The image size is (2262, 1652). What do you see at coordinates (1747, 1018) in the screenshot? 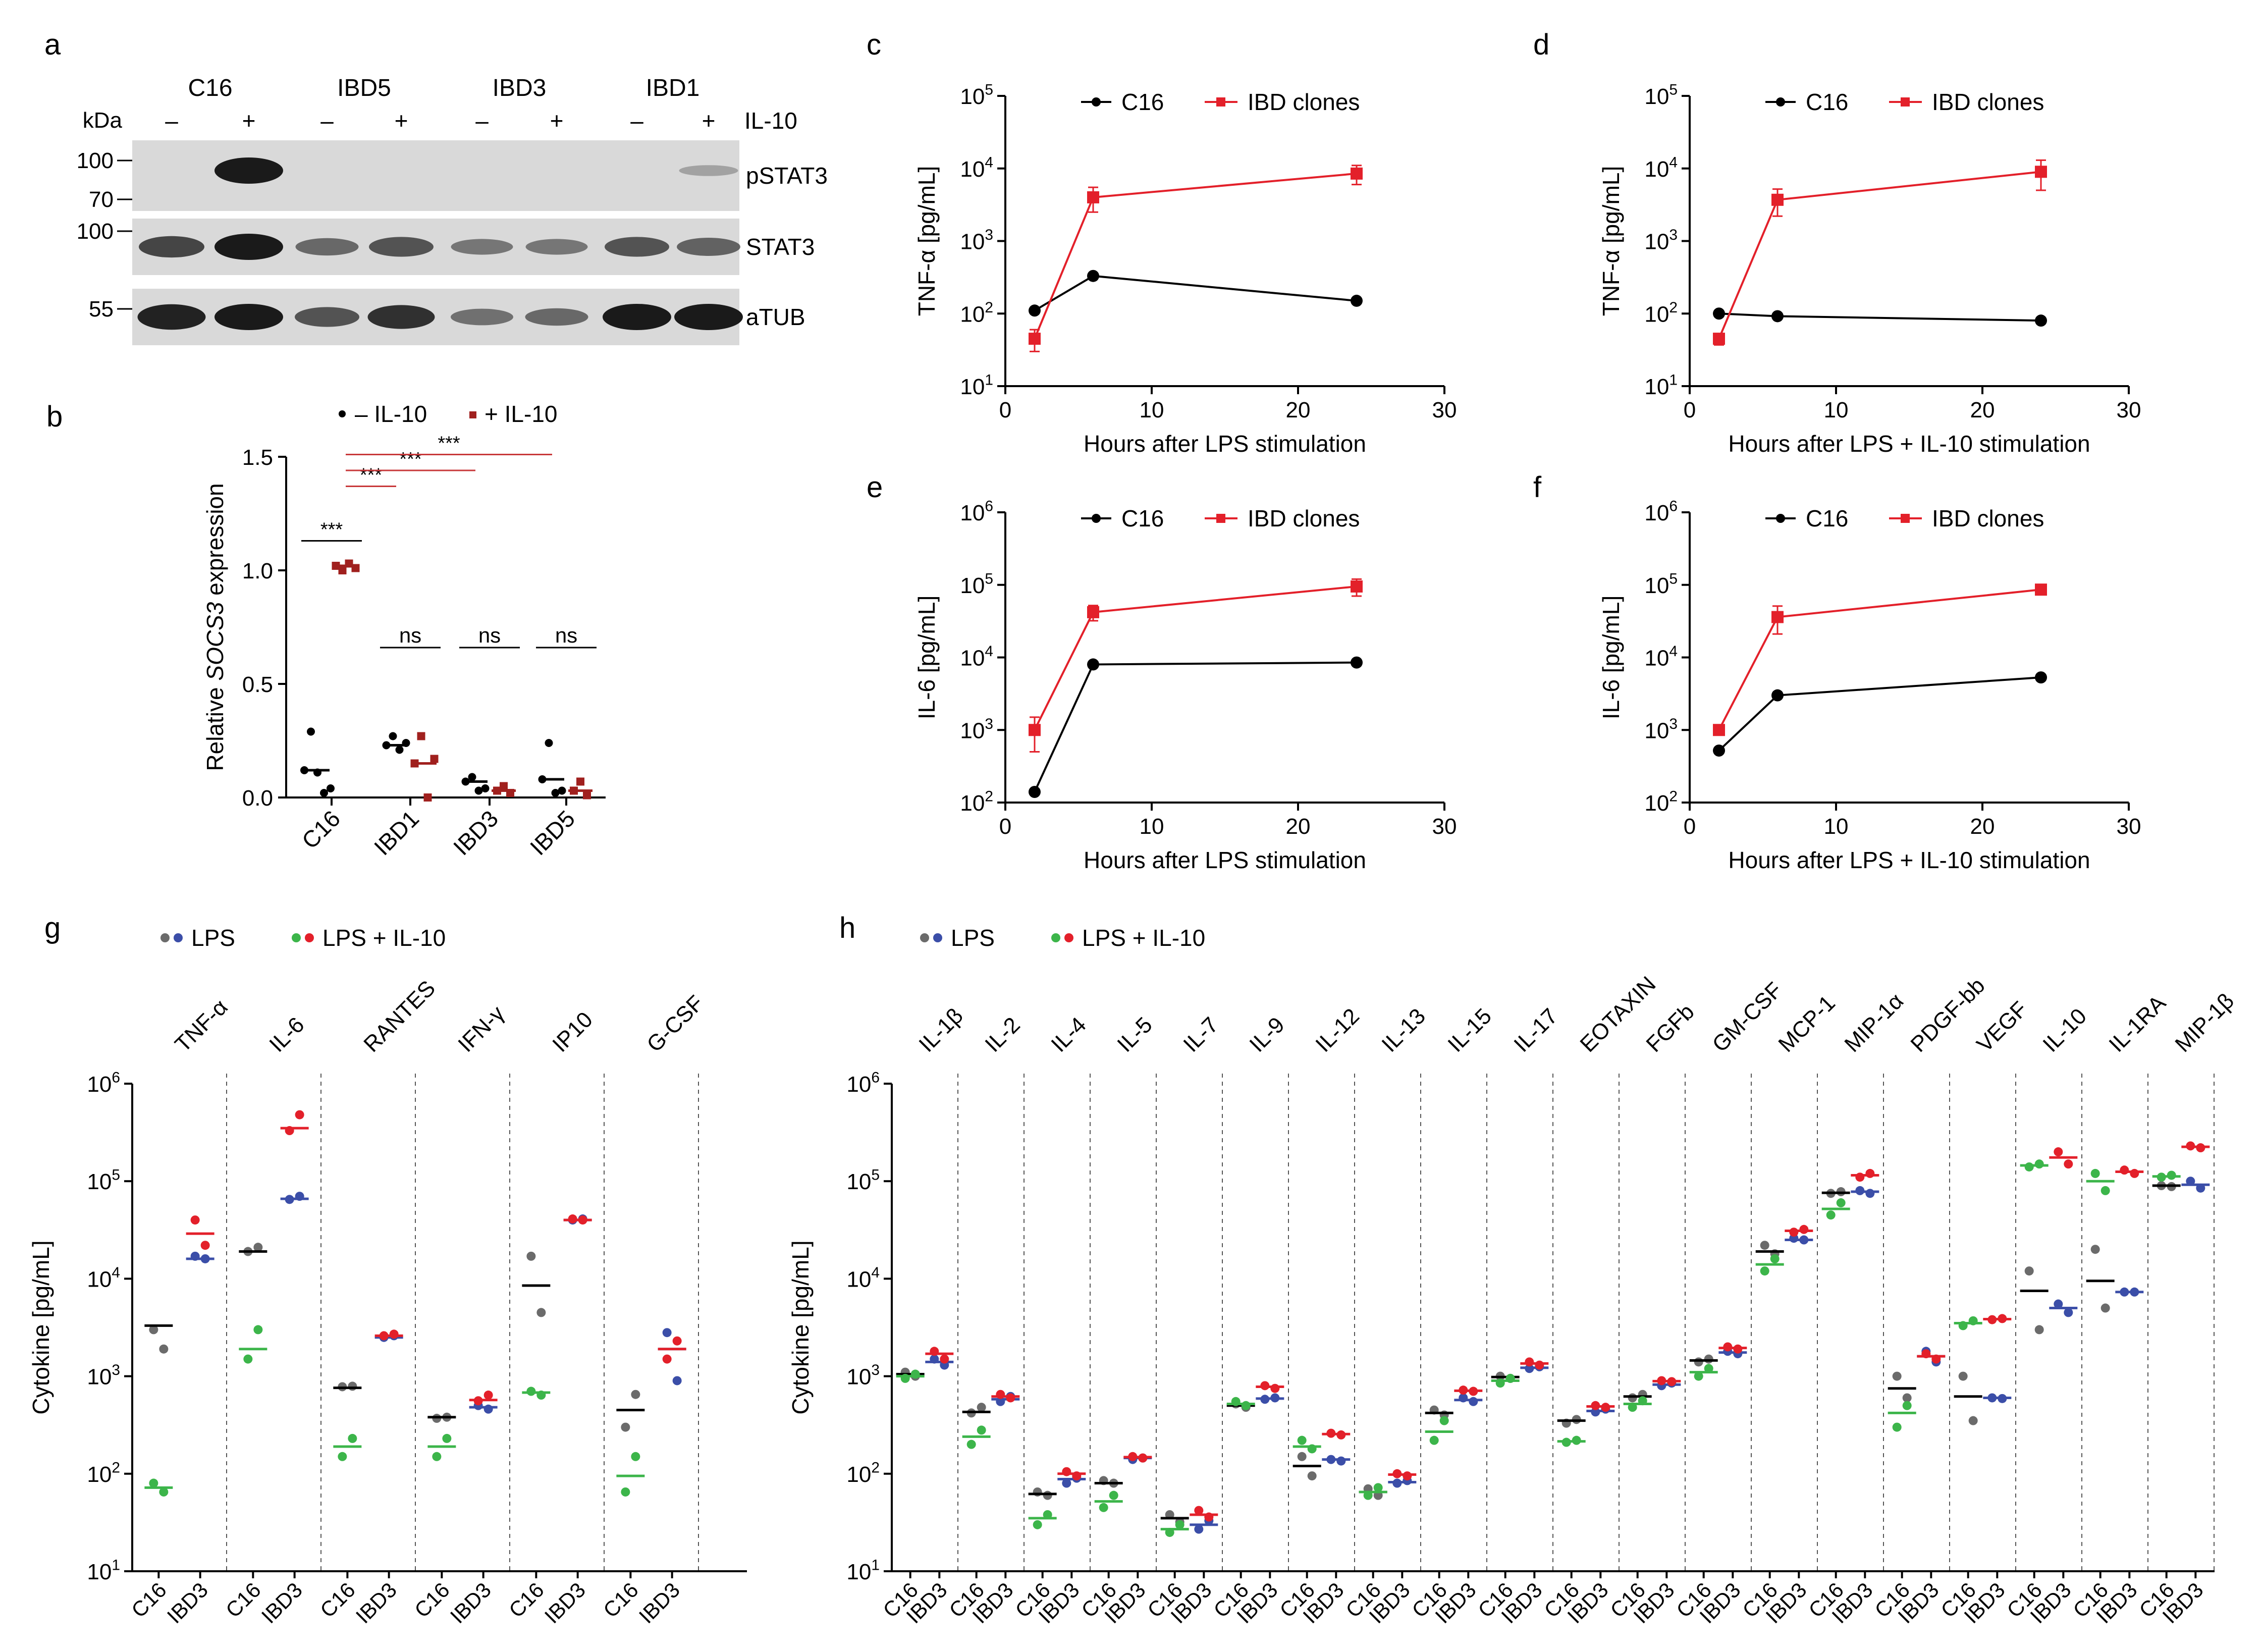
I see `group-label: GM-CSF` at bounding box center [1747, 1018].